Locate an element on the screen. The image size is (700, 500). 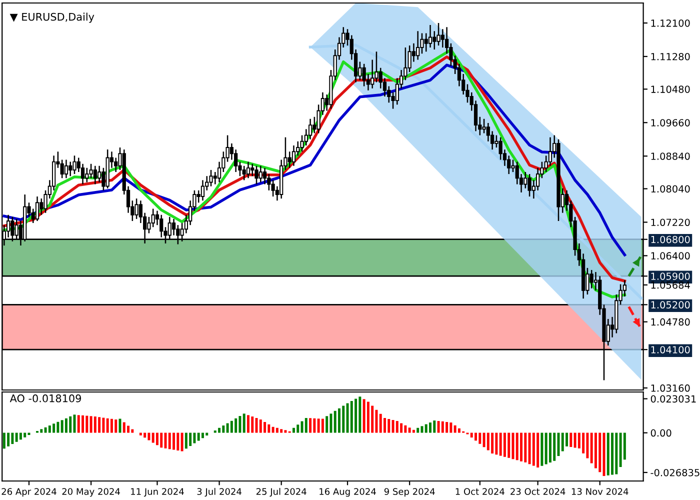
y-tick-label: 1.11280 is located at coordinates (670, 56).